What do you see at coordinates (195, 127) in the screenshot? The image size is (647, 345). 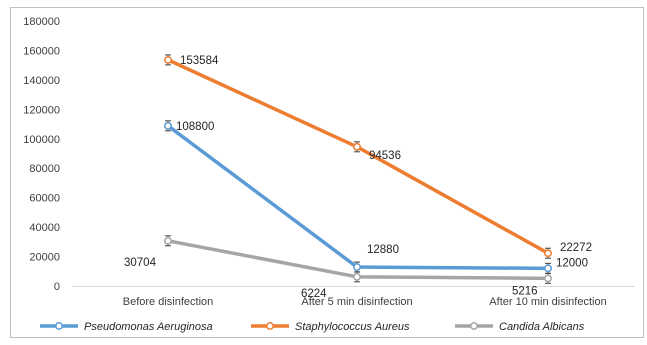 I see `data-label: 108800` at bounding box center [195, 127].